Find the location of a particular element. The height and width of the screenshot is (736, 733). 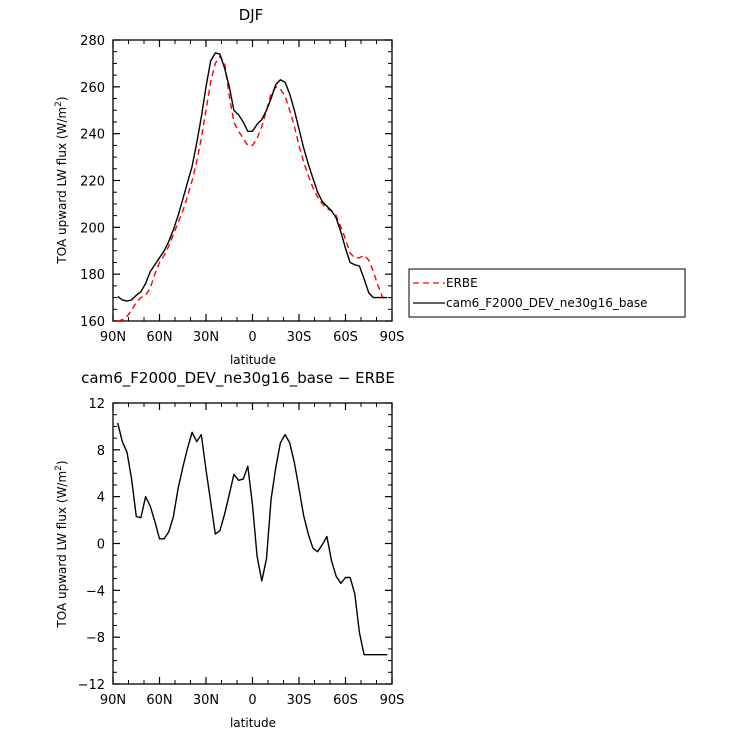

y-tick-label: −4 is located at coordinates (95, 591).